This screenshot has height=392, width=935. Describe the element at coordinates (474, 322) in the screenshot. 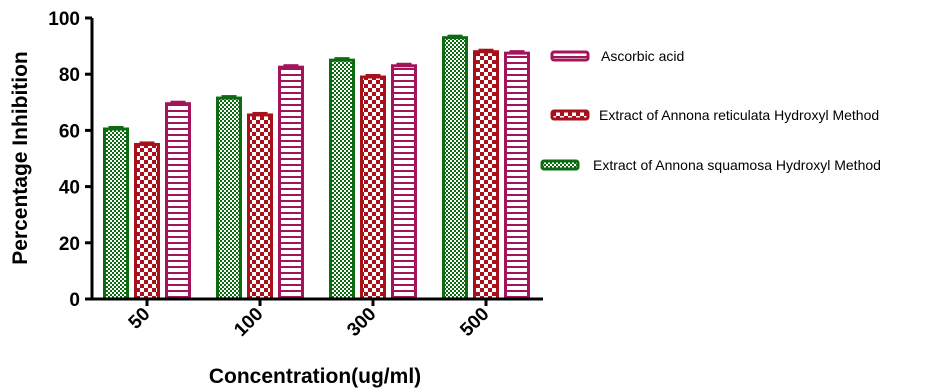

I see `x-tick-label: 500` at that location.